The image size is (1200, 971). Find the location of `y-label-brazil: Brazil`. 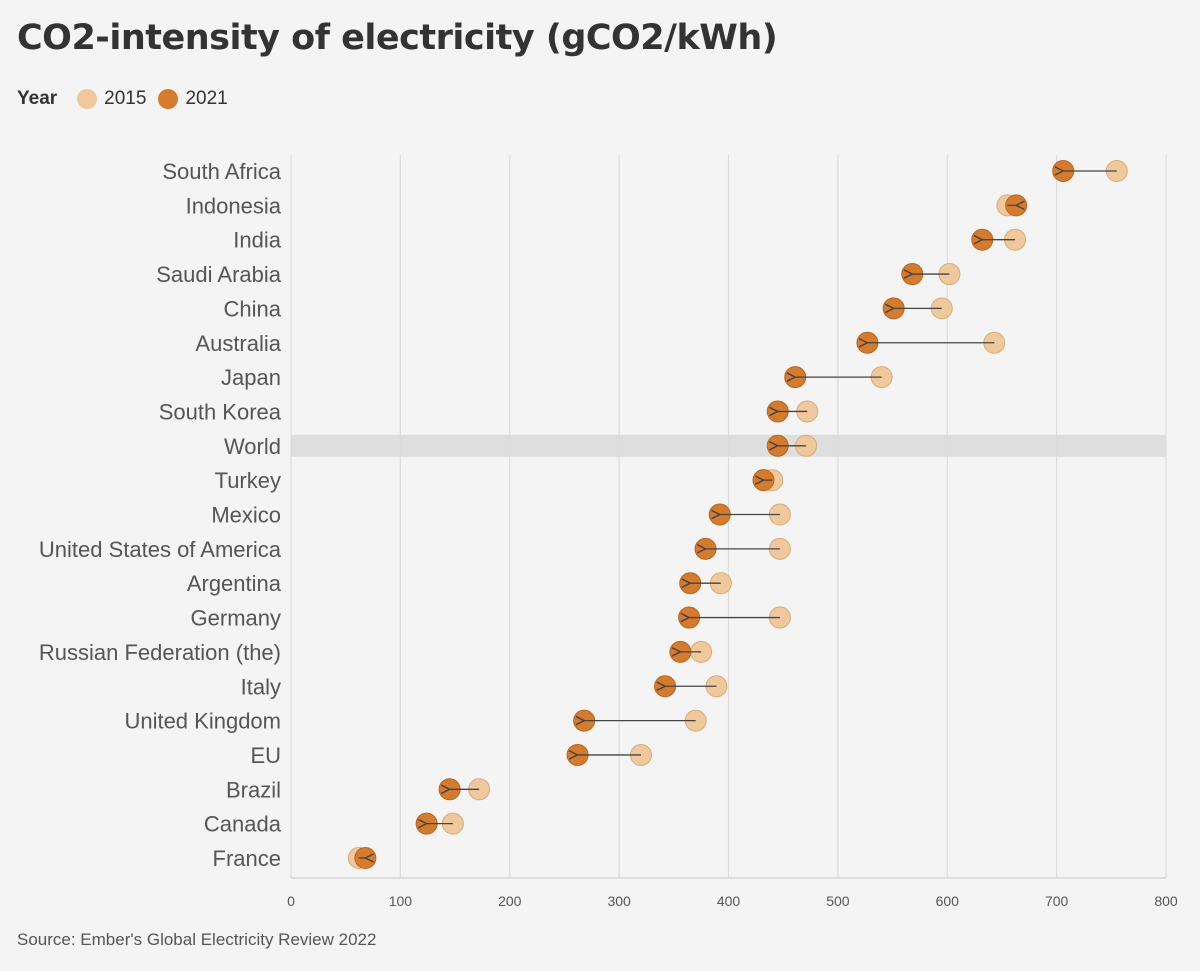

y-label-brazil: Brazil is located at coordinates (253, 789).